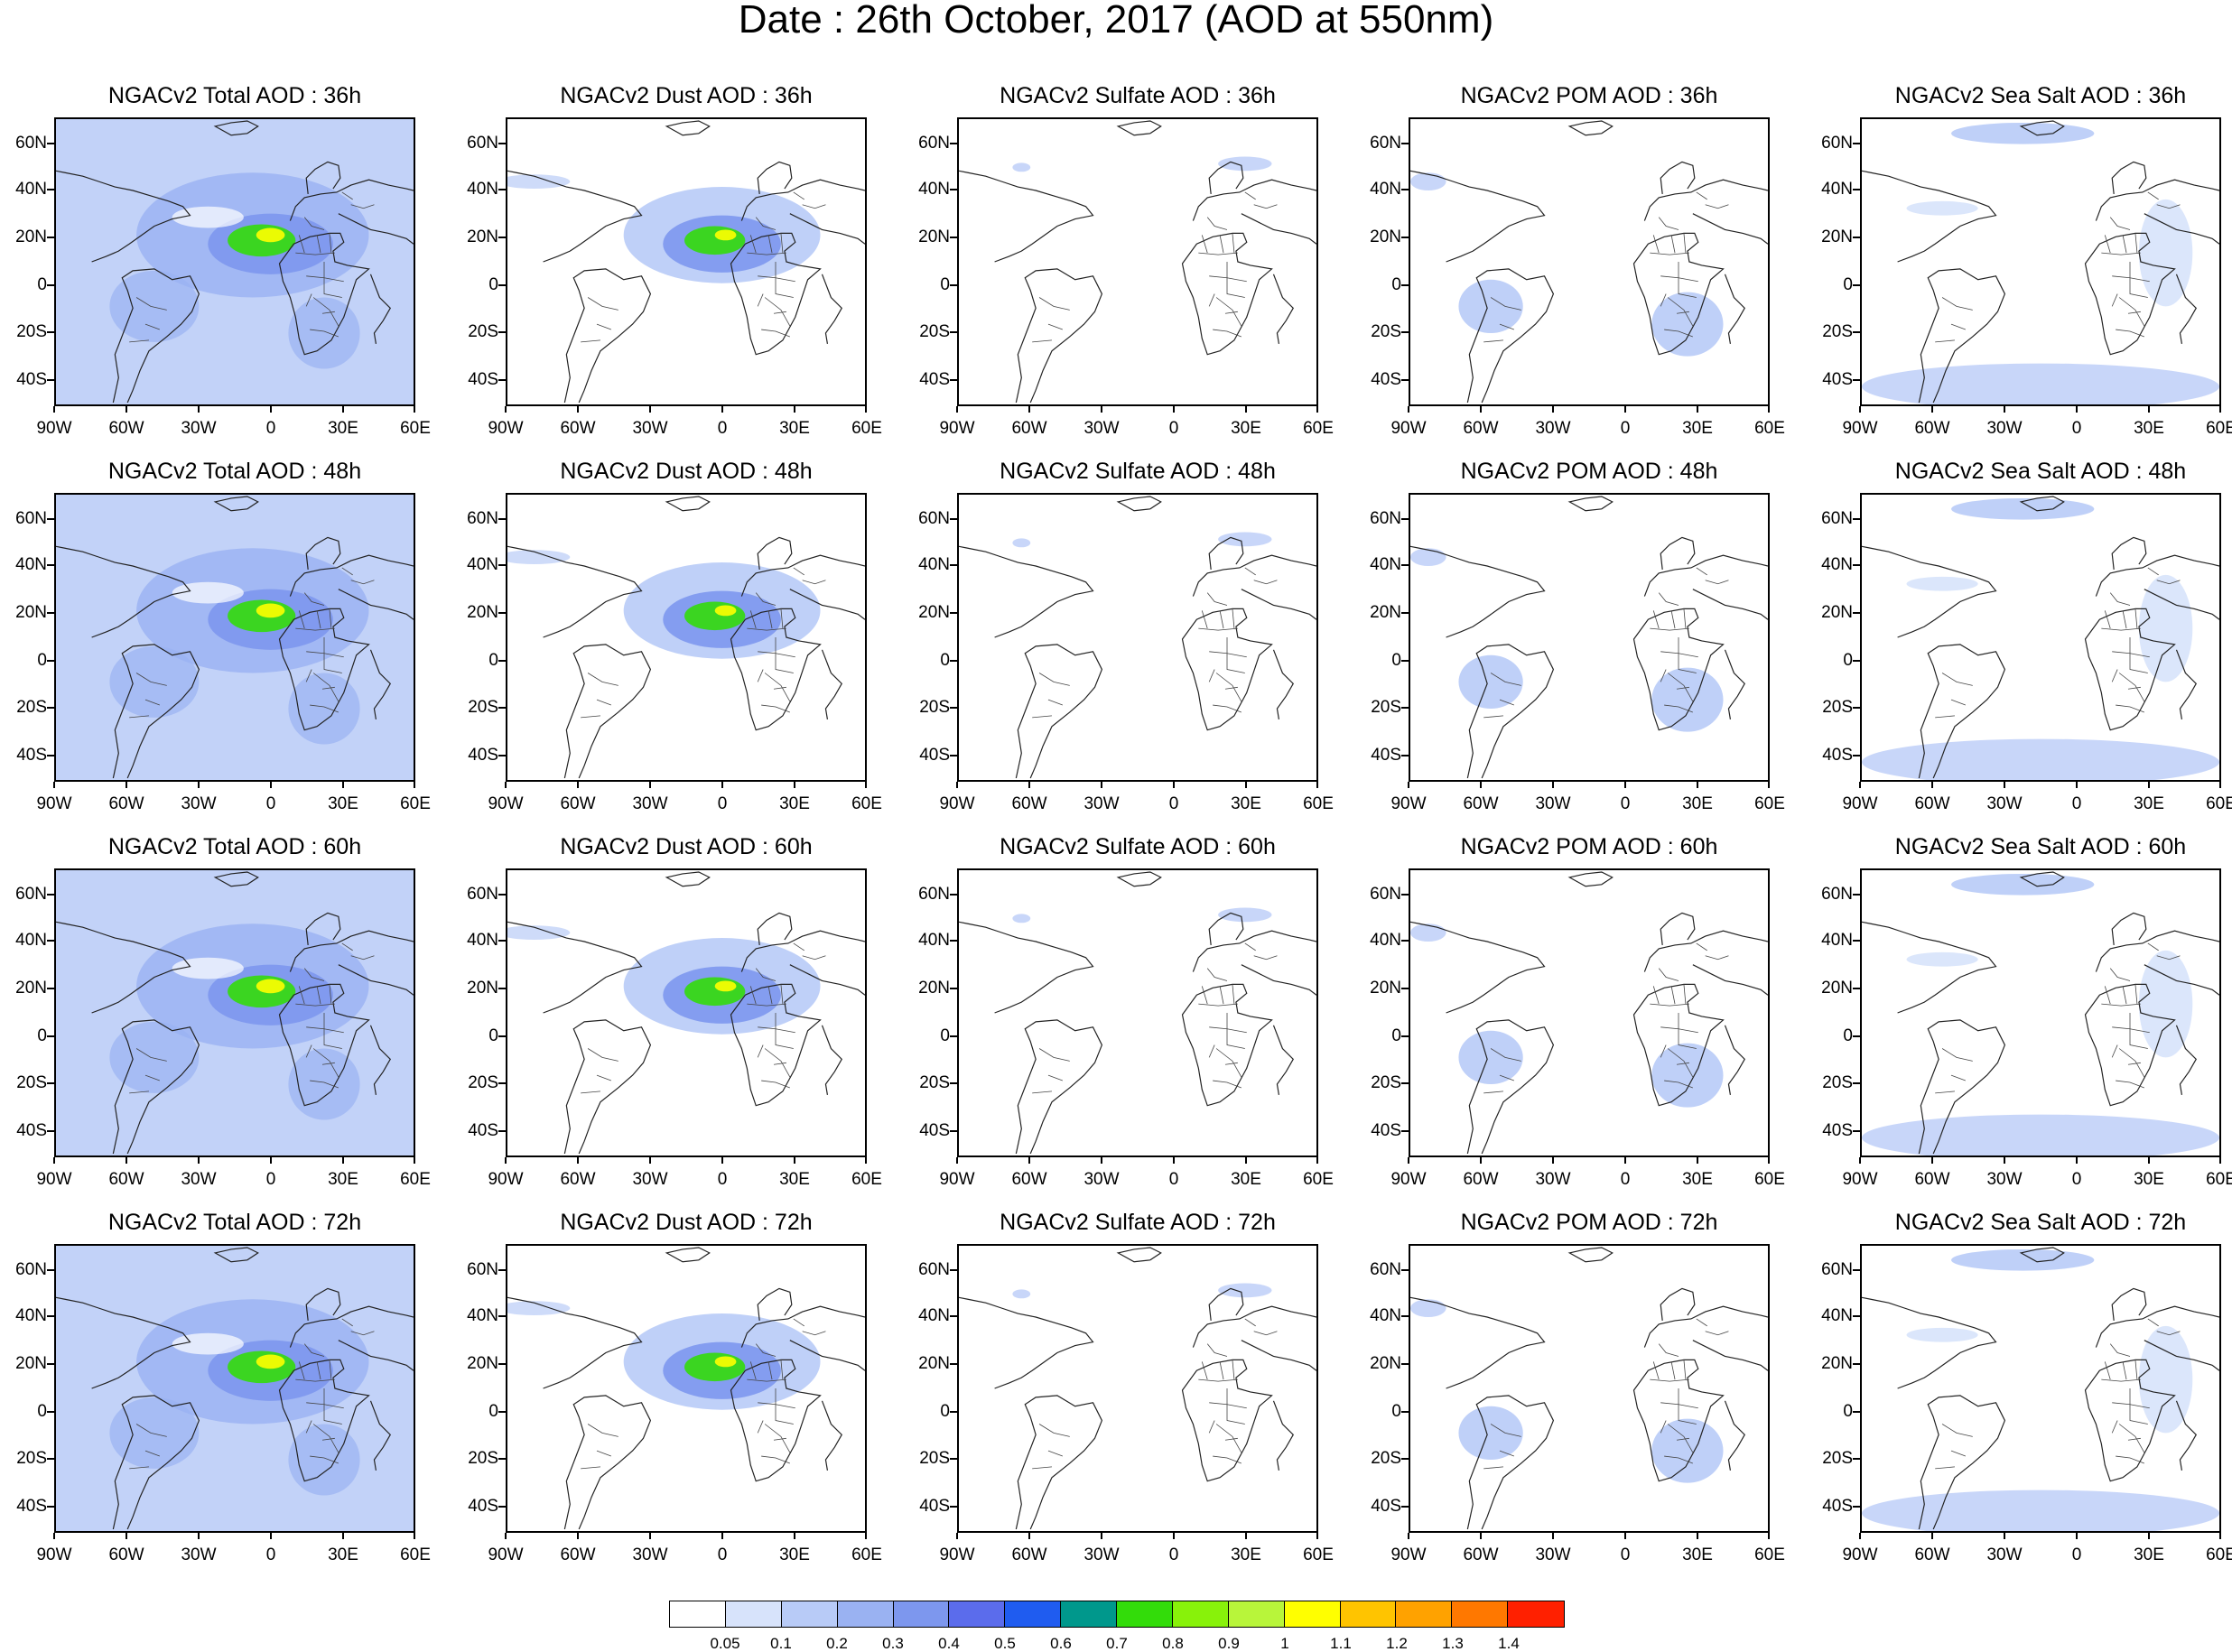 The height and width of the screenshot is (1652, 2232). I want to click on colorbar-label: 1.3, so click(1453, 1643).